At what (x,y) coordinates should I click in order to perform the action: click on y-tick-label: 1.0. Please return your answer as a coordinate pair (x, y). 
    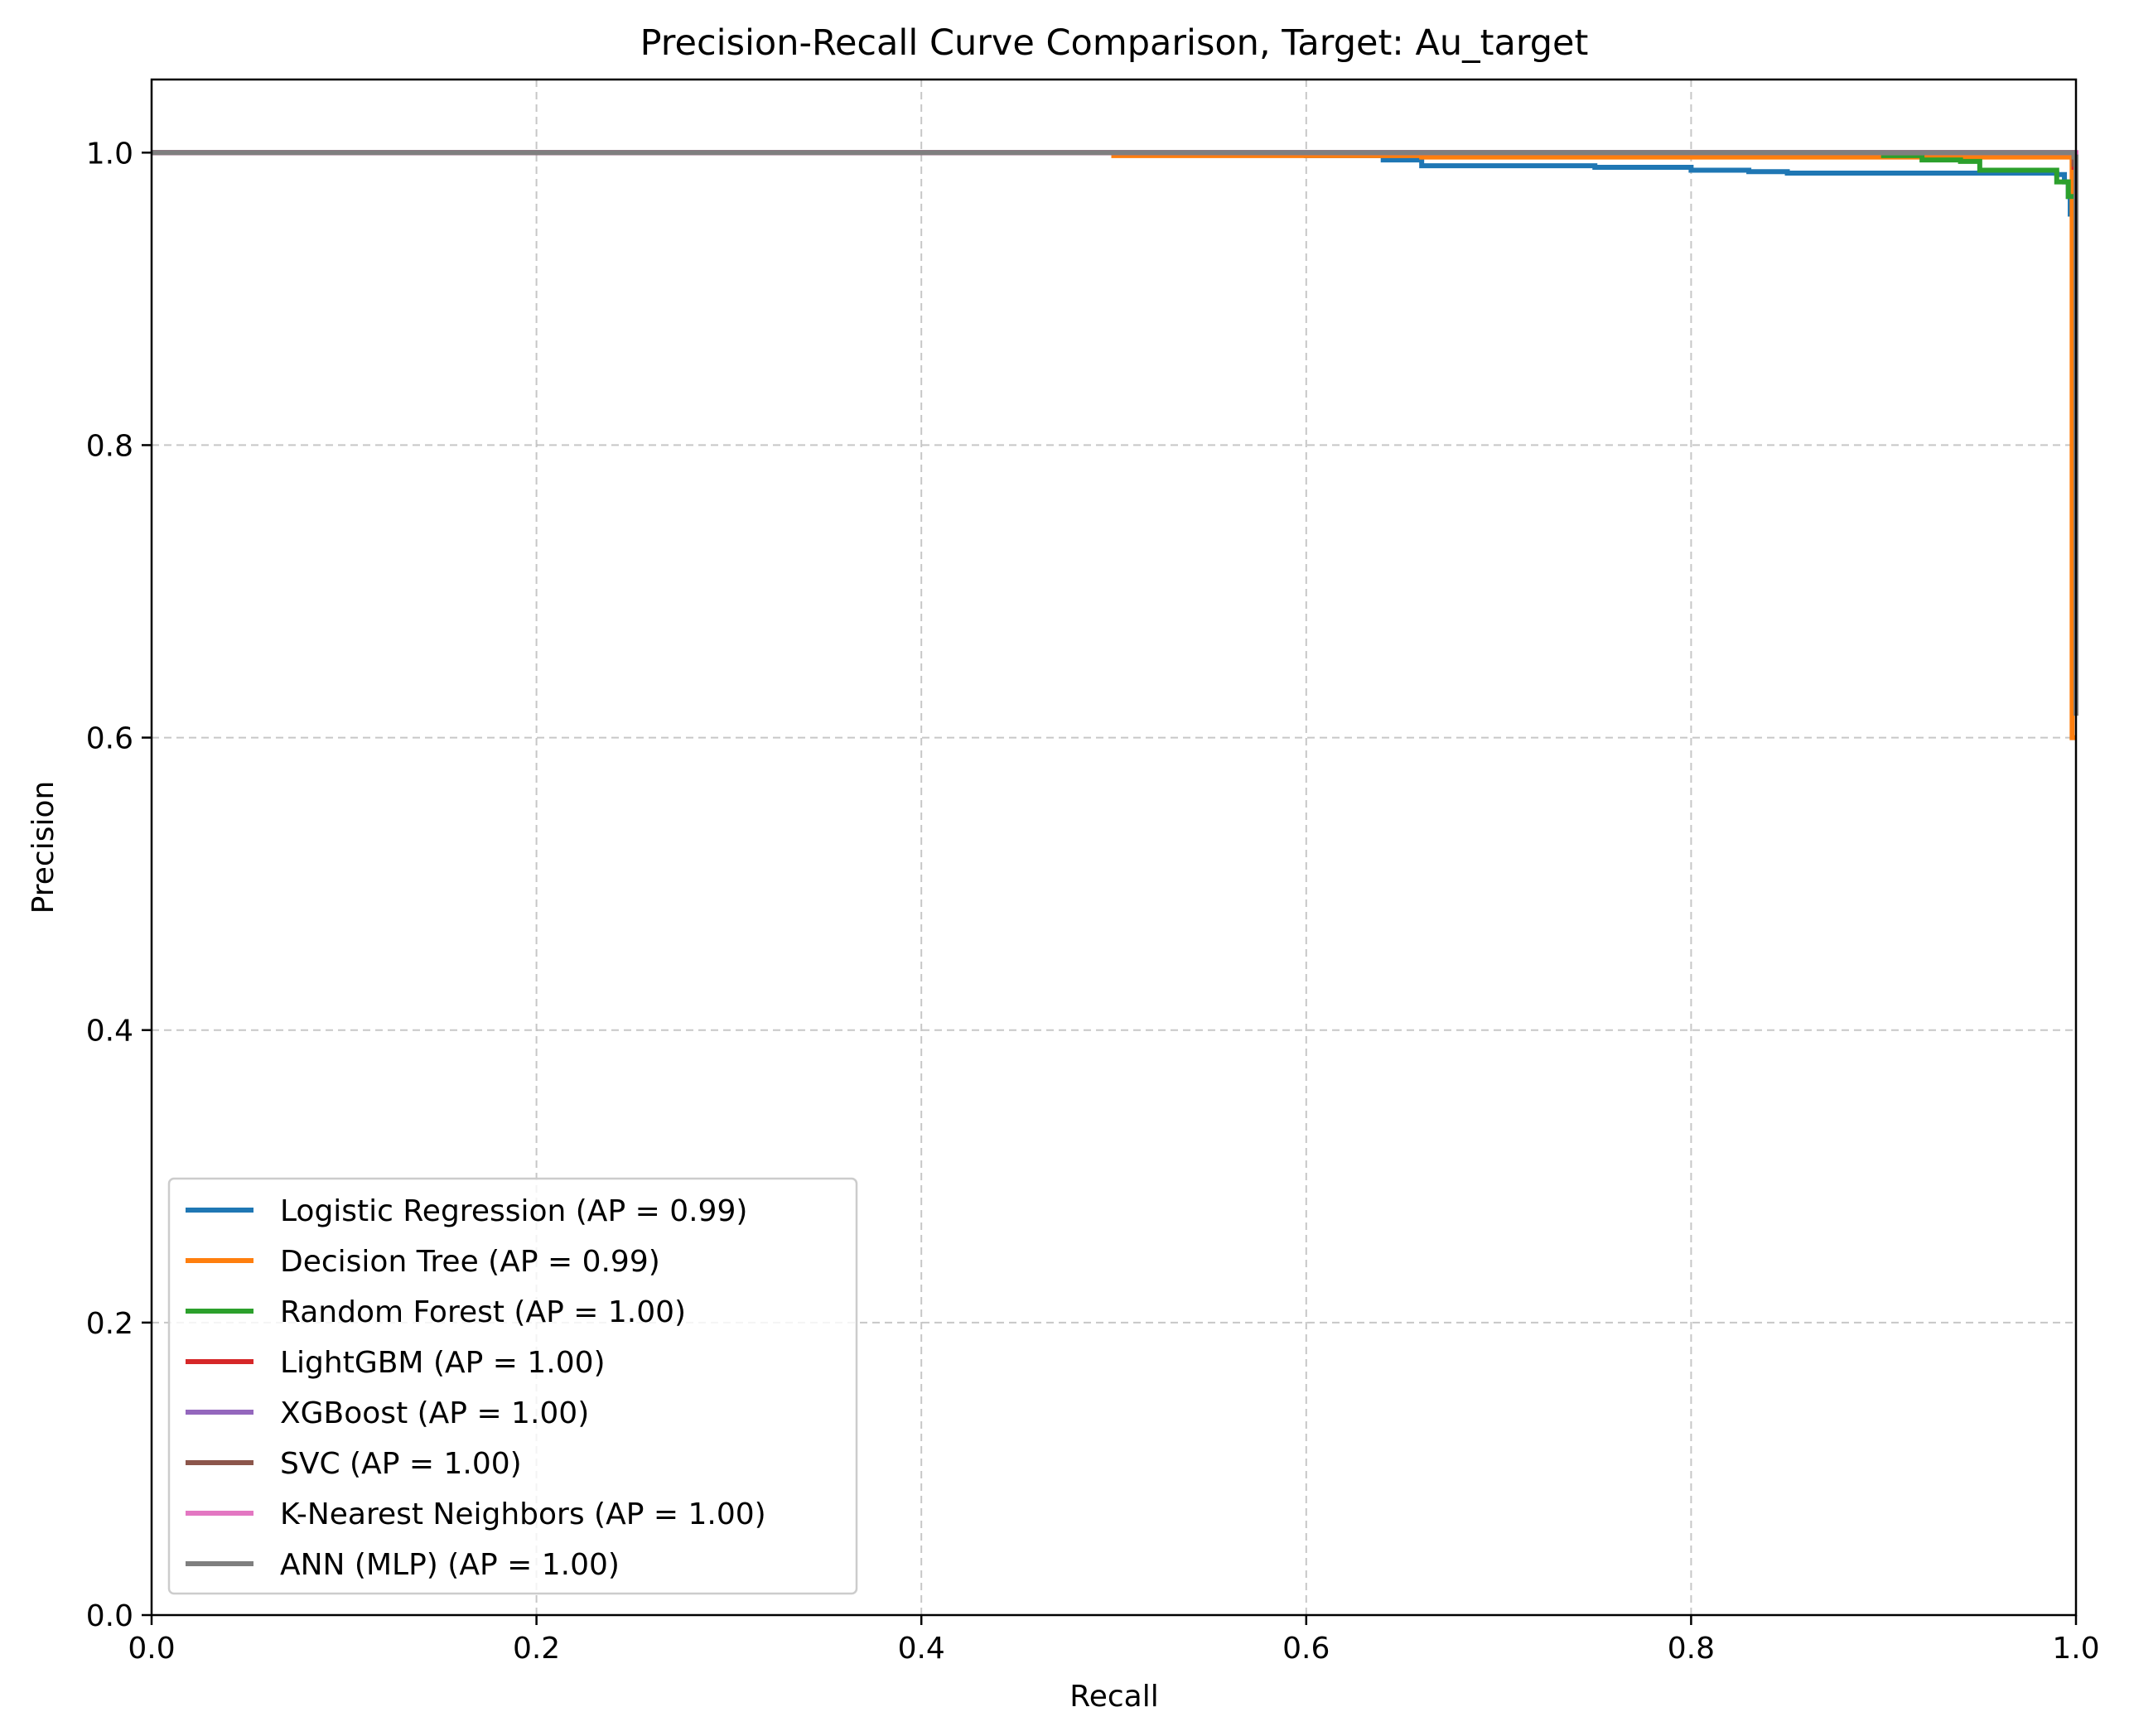
    Looking at the image, I should click on (110, 154).